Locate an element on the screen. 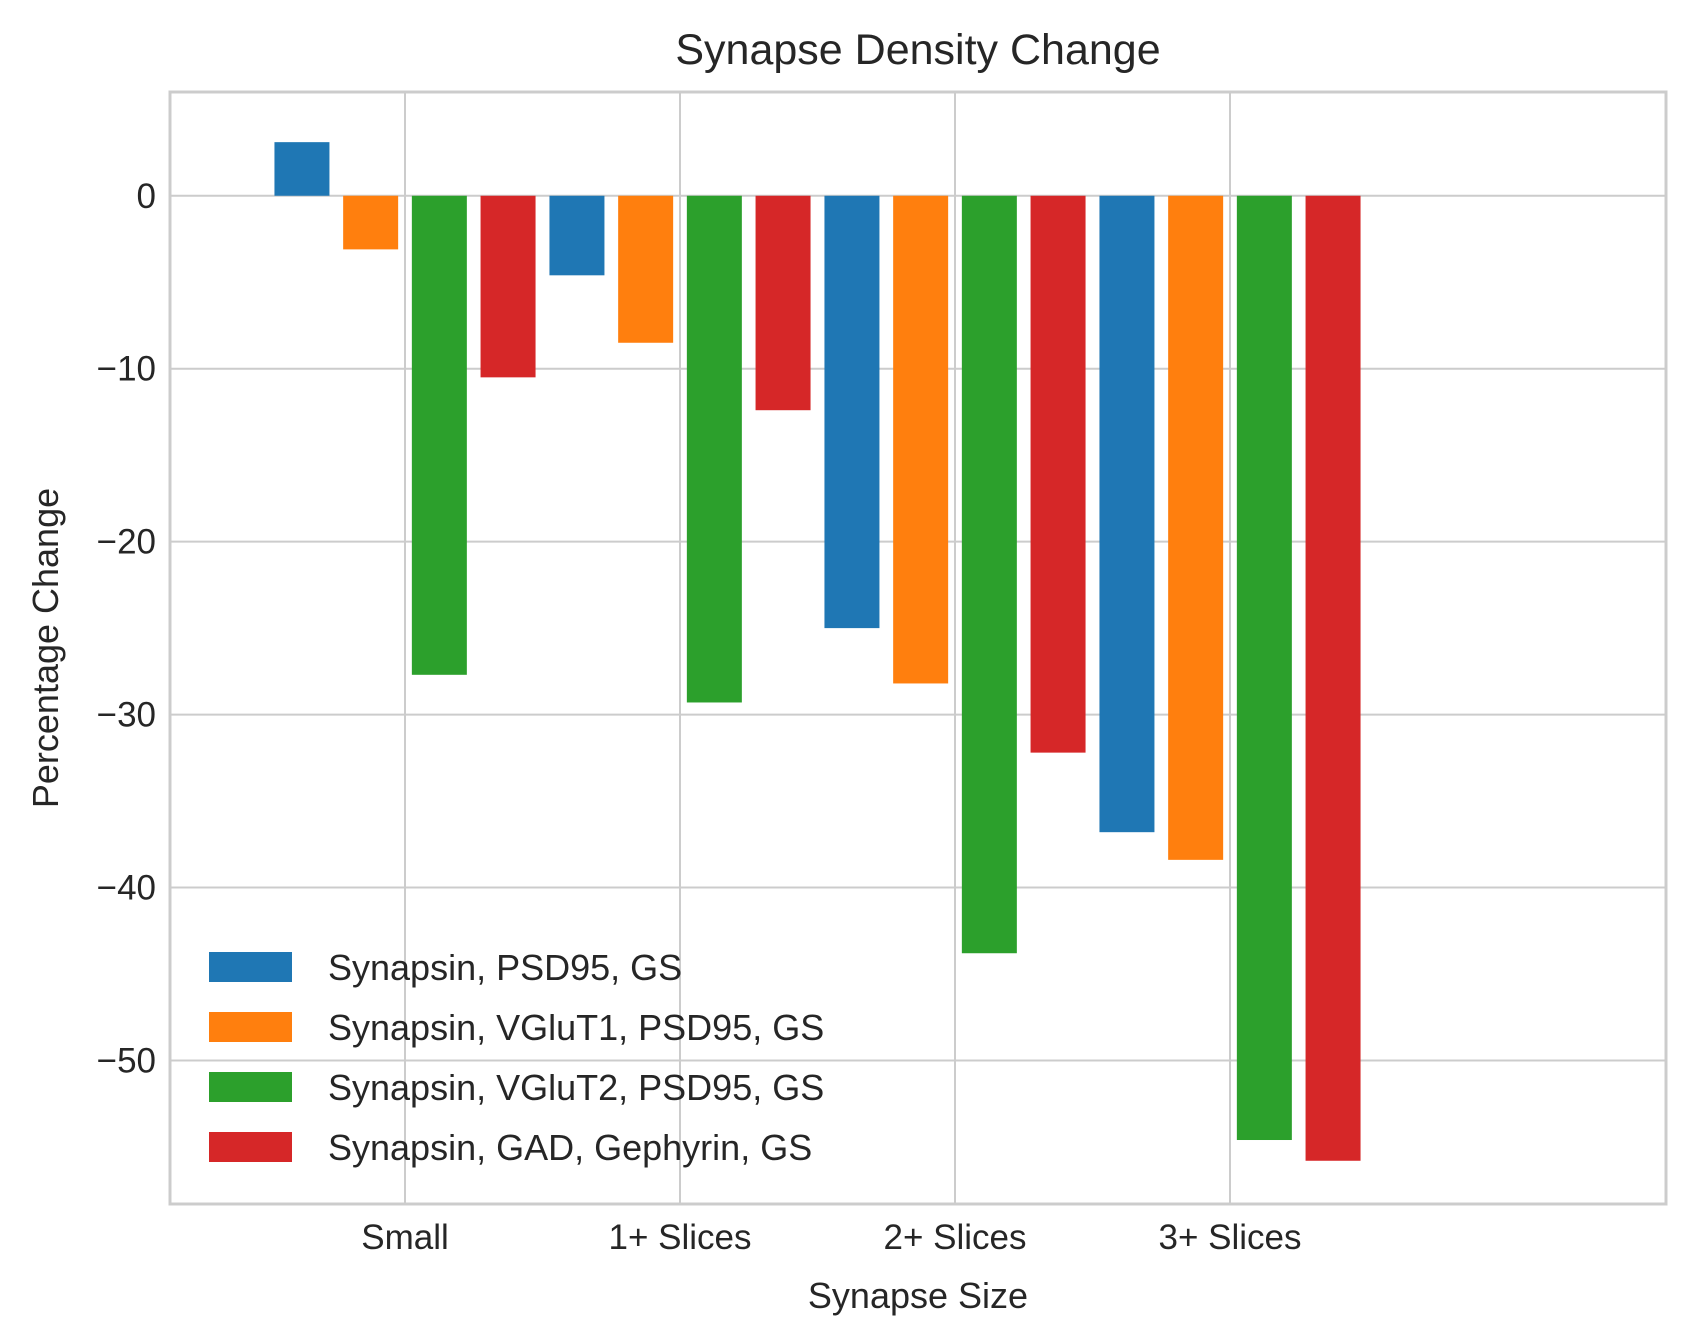  x-tick-label: 3+ Slices is located at coordinates (1230, 1237).